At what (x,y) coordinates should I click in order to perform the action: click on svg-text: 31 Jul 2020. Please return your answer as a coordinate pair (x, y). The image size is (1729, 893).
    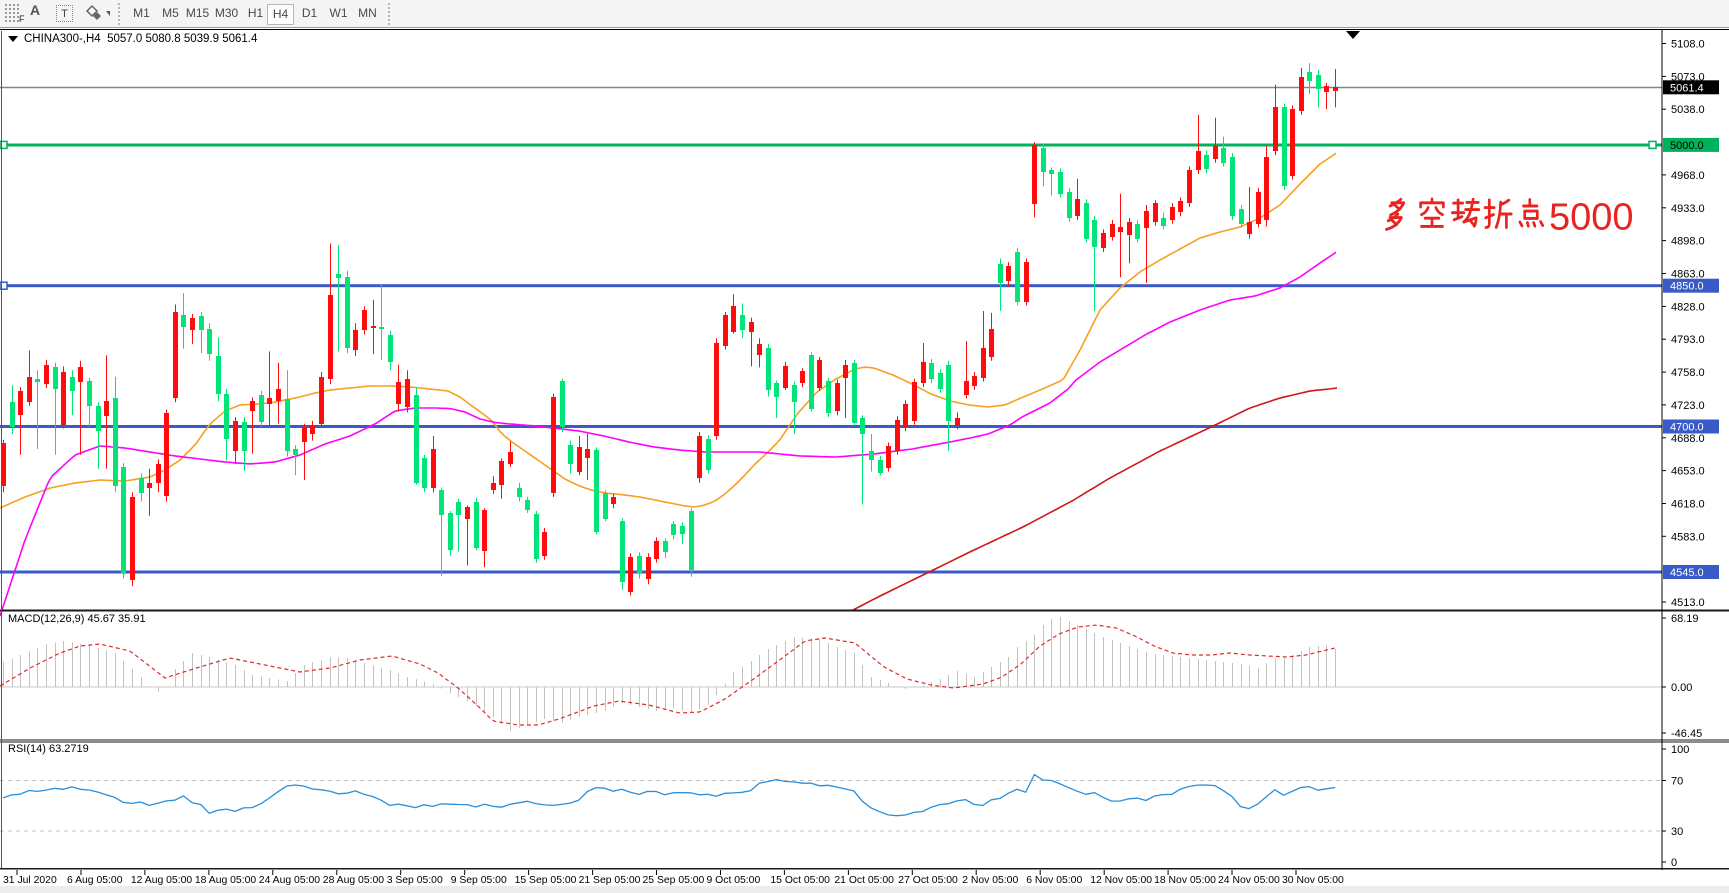
    Looking at the image, I should click on (30, 880).